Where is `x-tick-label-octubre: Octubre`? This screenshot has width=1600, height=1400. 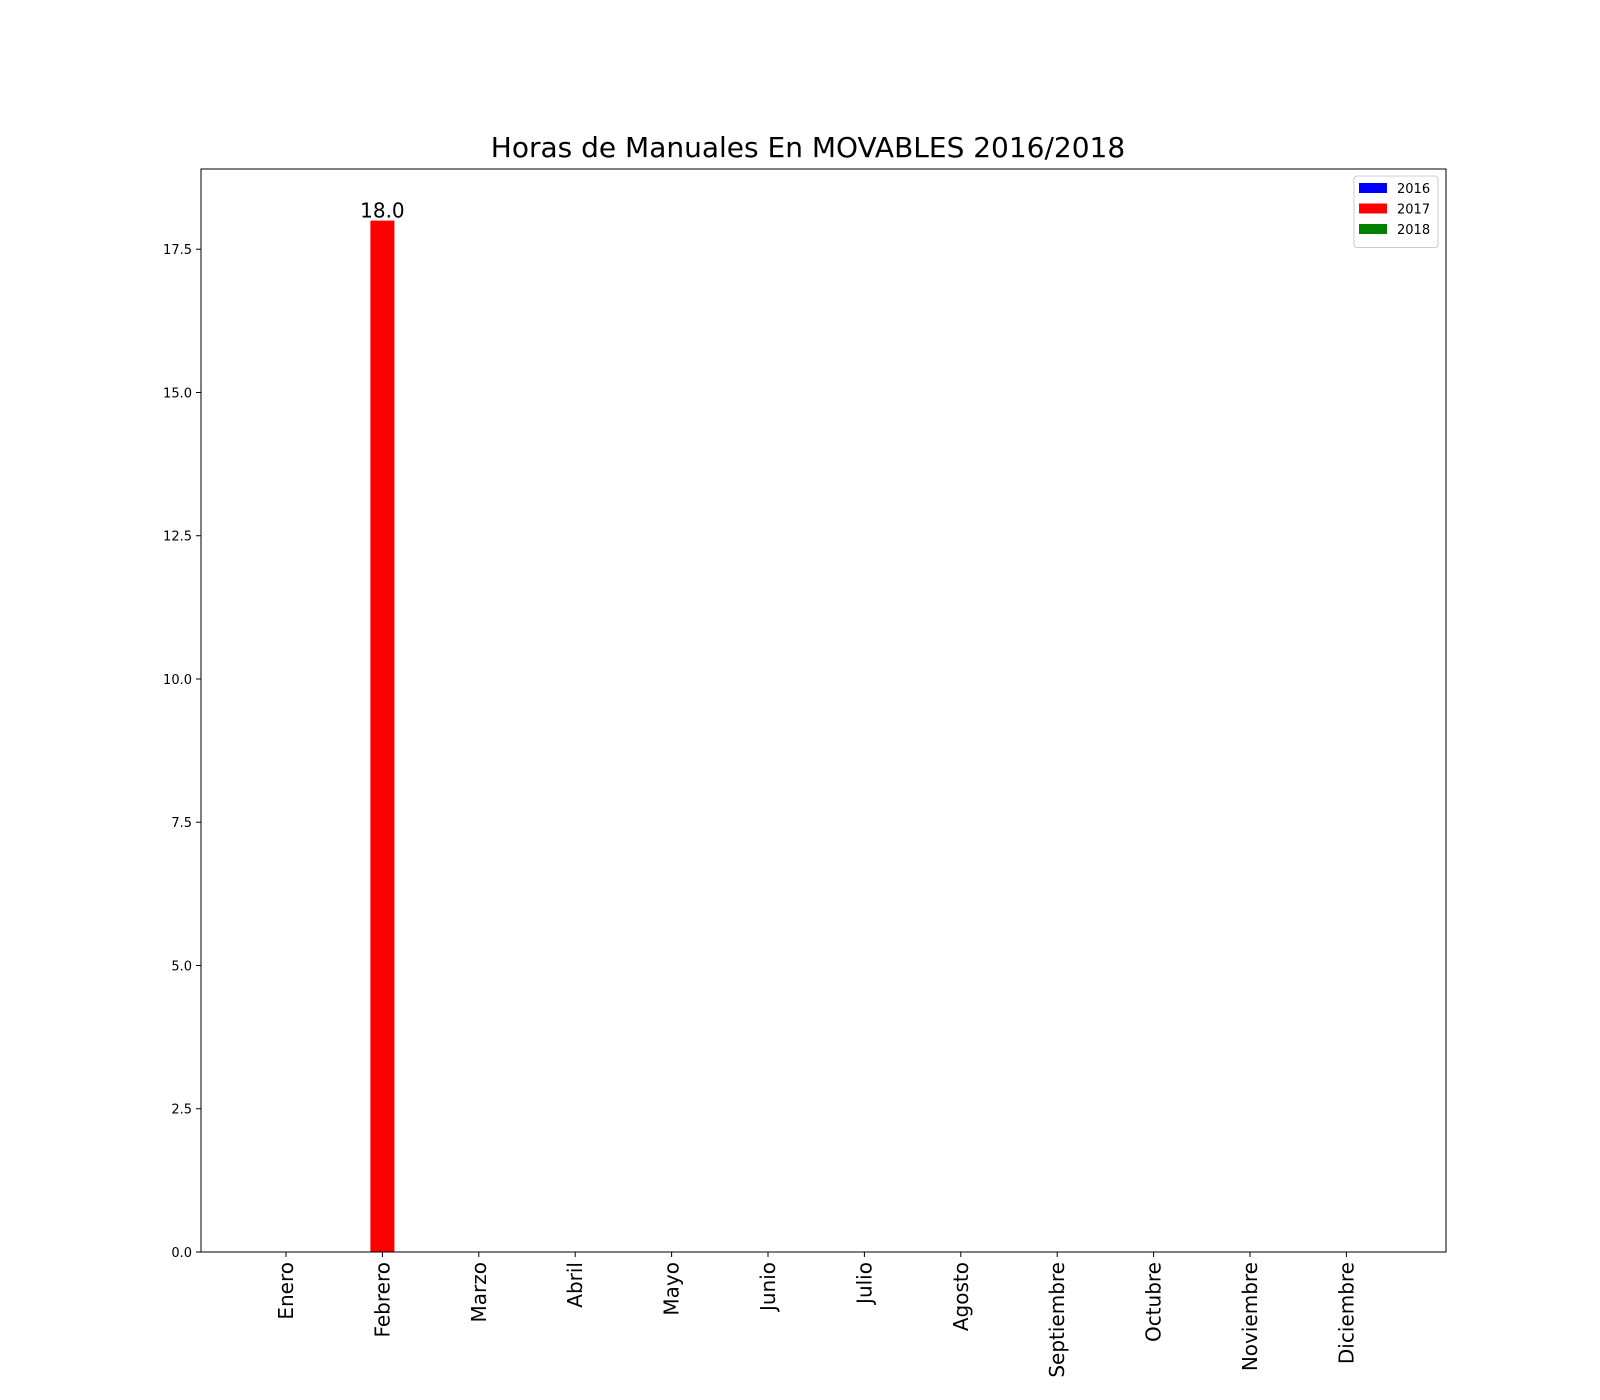 x-tick-label-octubre: Octubre is located at coordinates (1154, 1302).